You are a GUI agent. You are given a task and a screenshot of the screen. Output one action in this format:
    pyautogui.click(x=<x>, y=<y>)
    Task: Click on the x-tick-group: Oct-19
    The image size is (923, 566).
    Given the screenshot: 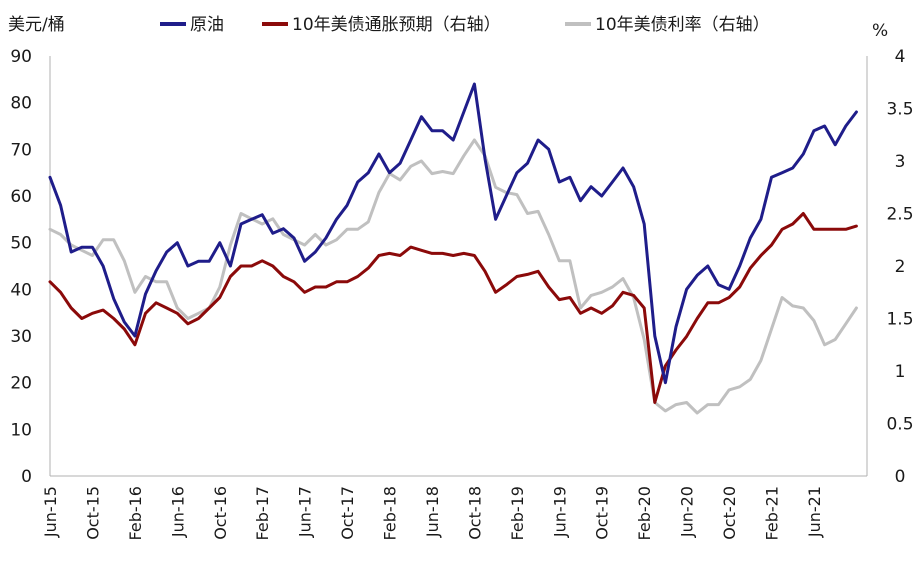 What is the action you would take?
    pyautogui.click(x=602, y=513)
    